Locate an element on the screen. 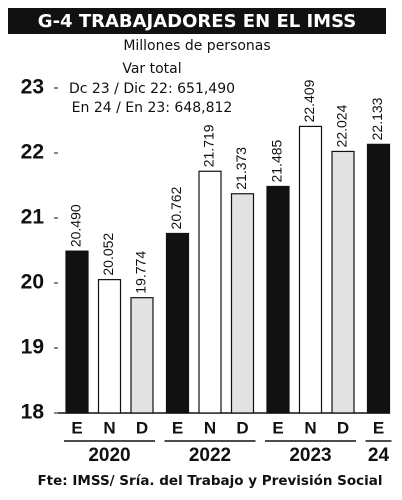  value-label: 20.762 is located at coordinates (176, 207).